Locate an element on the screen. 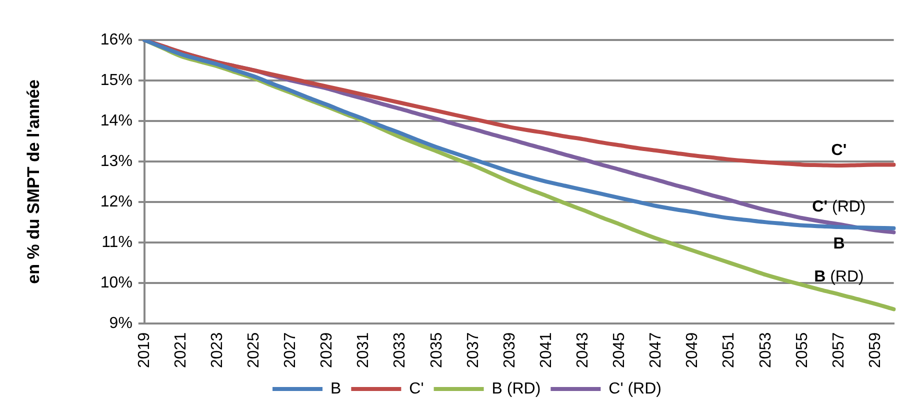 This screenshot has height=411, width=916. x-tick-label: 2023 is located at coordinates (217, 350).